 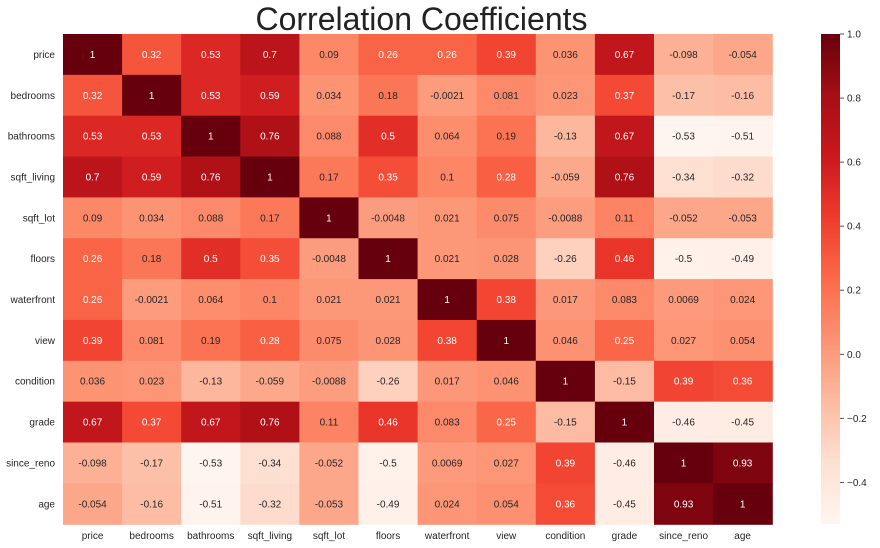 I want to click on cell-value-label: 0.35, so click(x=388, y=177).